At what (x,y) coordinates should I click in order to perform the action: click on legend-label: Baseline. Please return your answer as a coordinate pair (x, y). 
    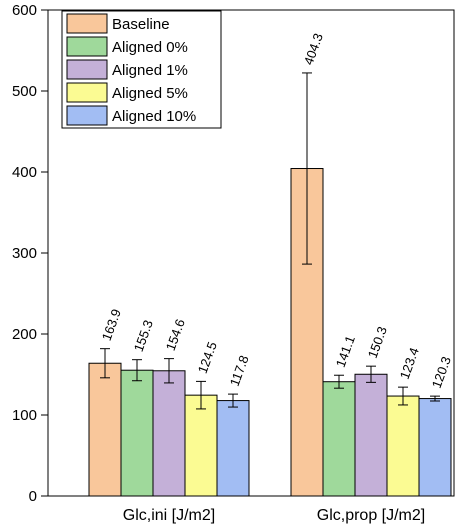
    Looking at the image, I should click on (141, 24).